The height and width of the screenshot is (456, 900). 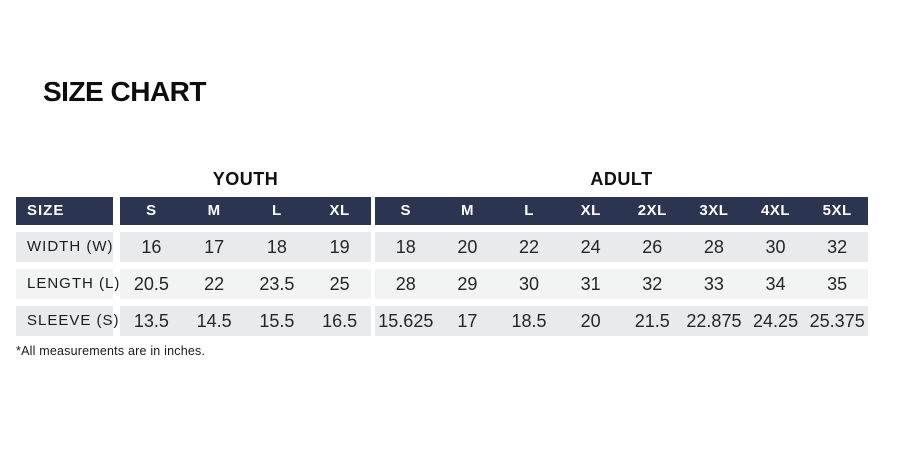 What do you see at coordinates (64, 211) in the screenshot?
I see `corner-header-size: SIZE` at bounding box center [64, 211].